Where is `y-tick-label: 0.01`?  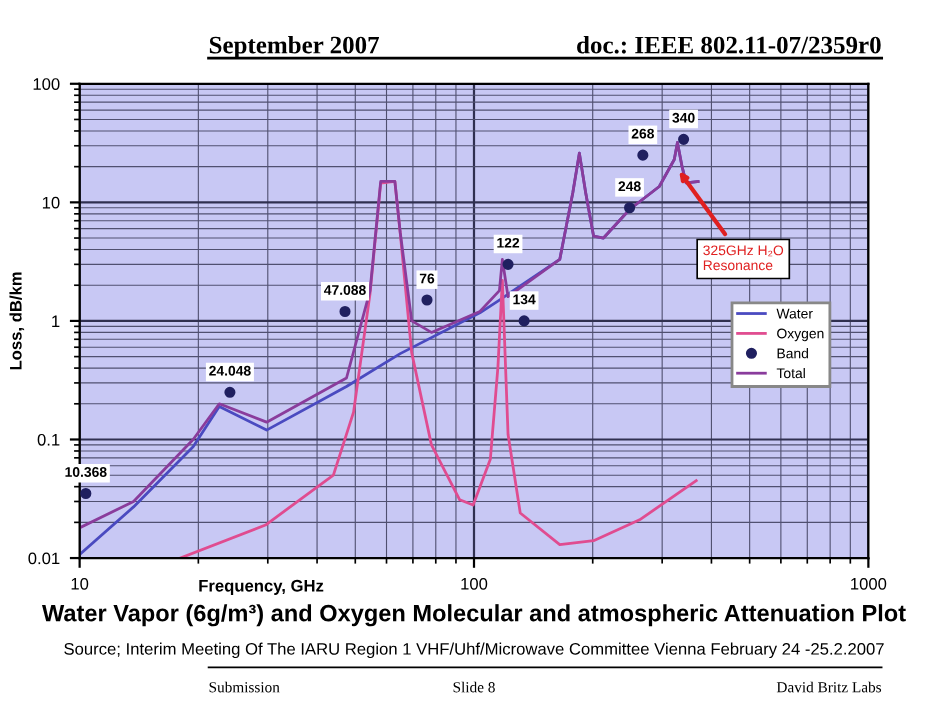 y-tick-label: 0.01 is located at coordinates (44, 558).